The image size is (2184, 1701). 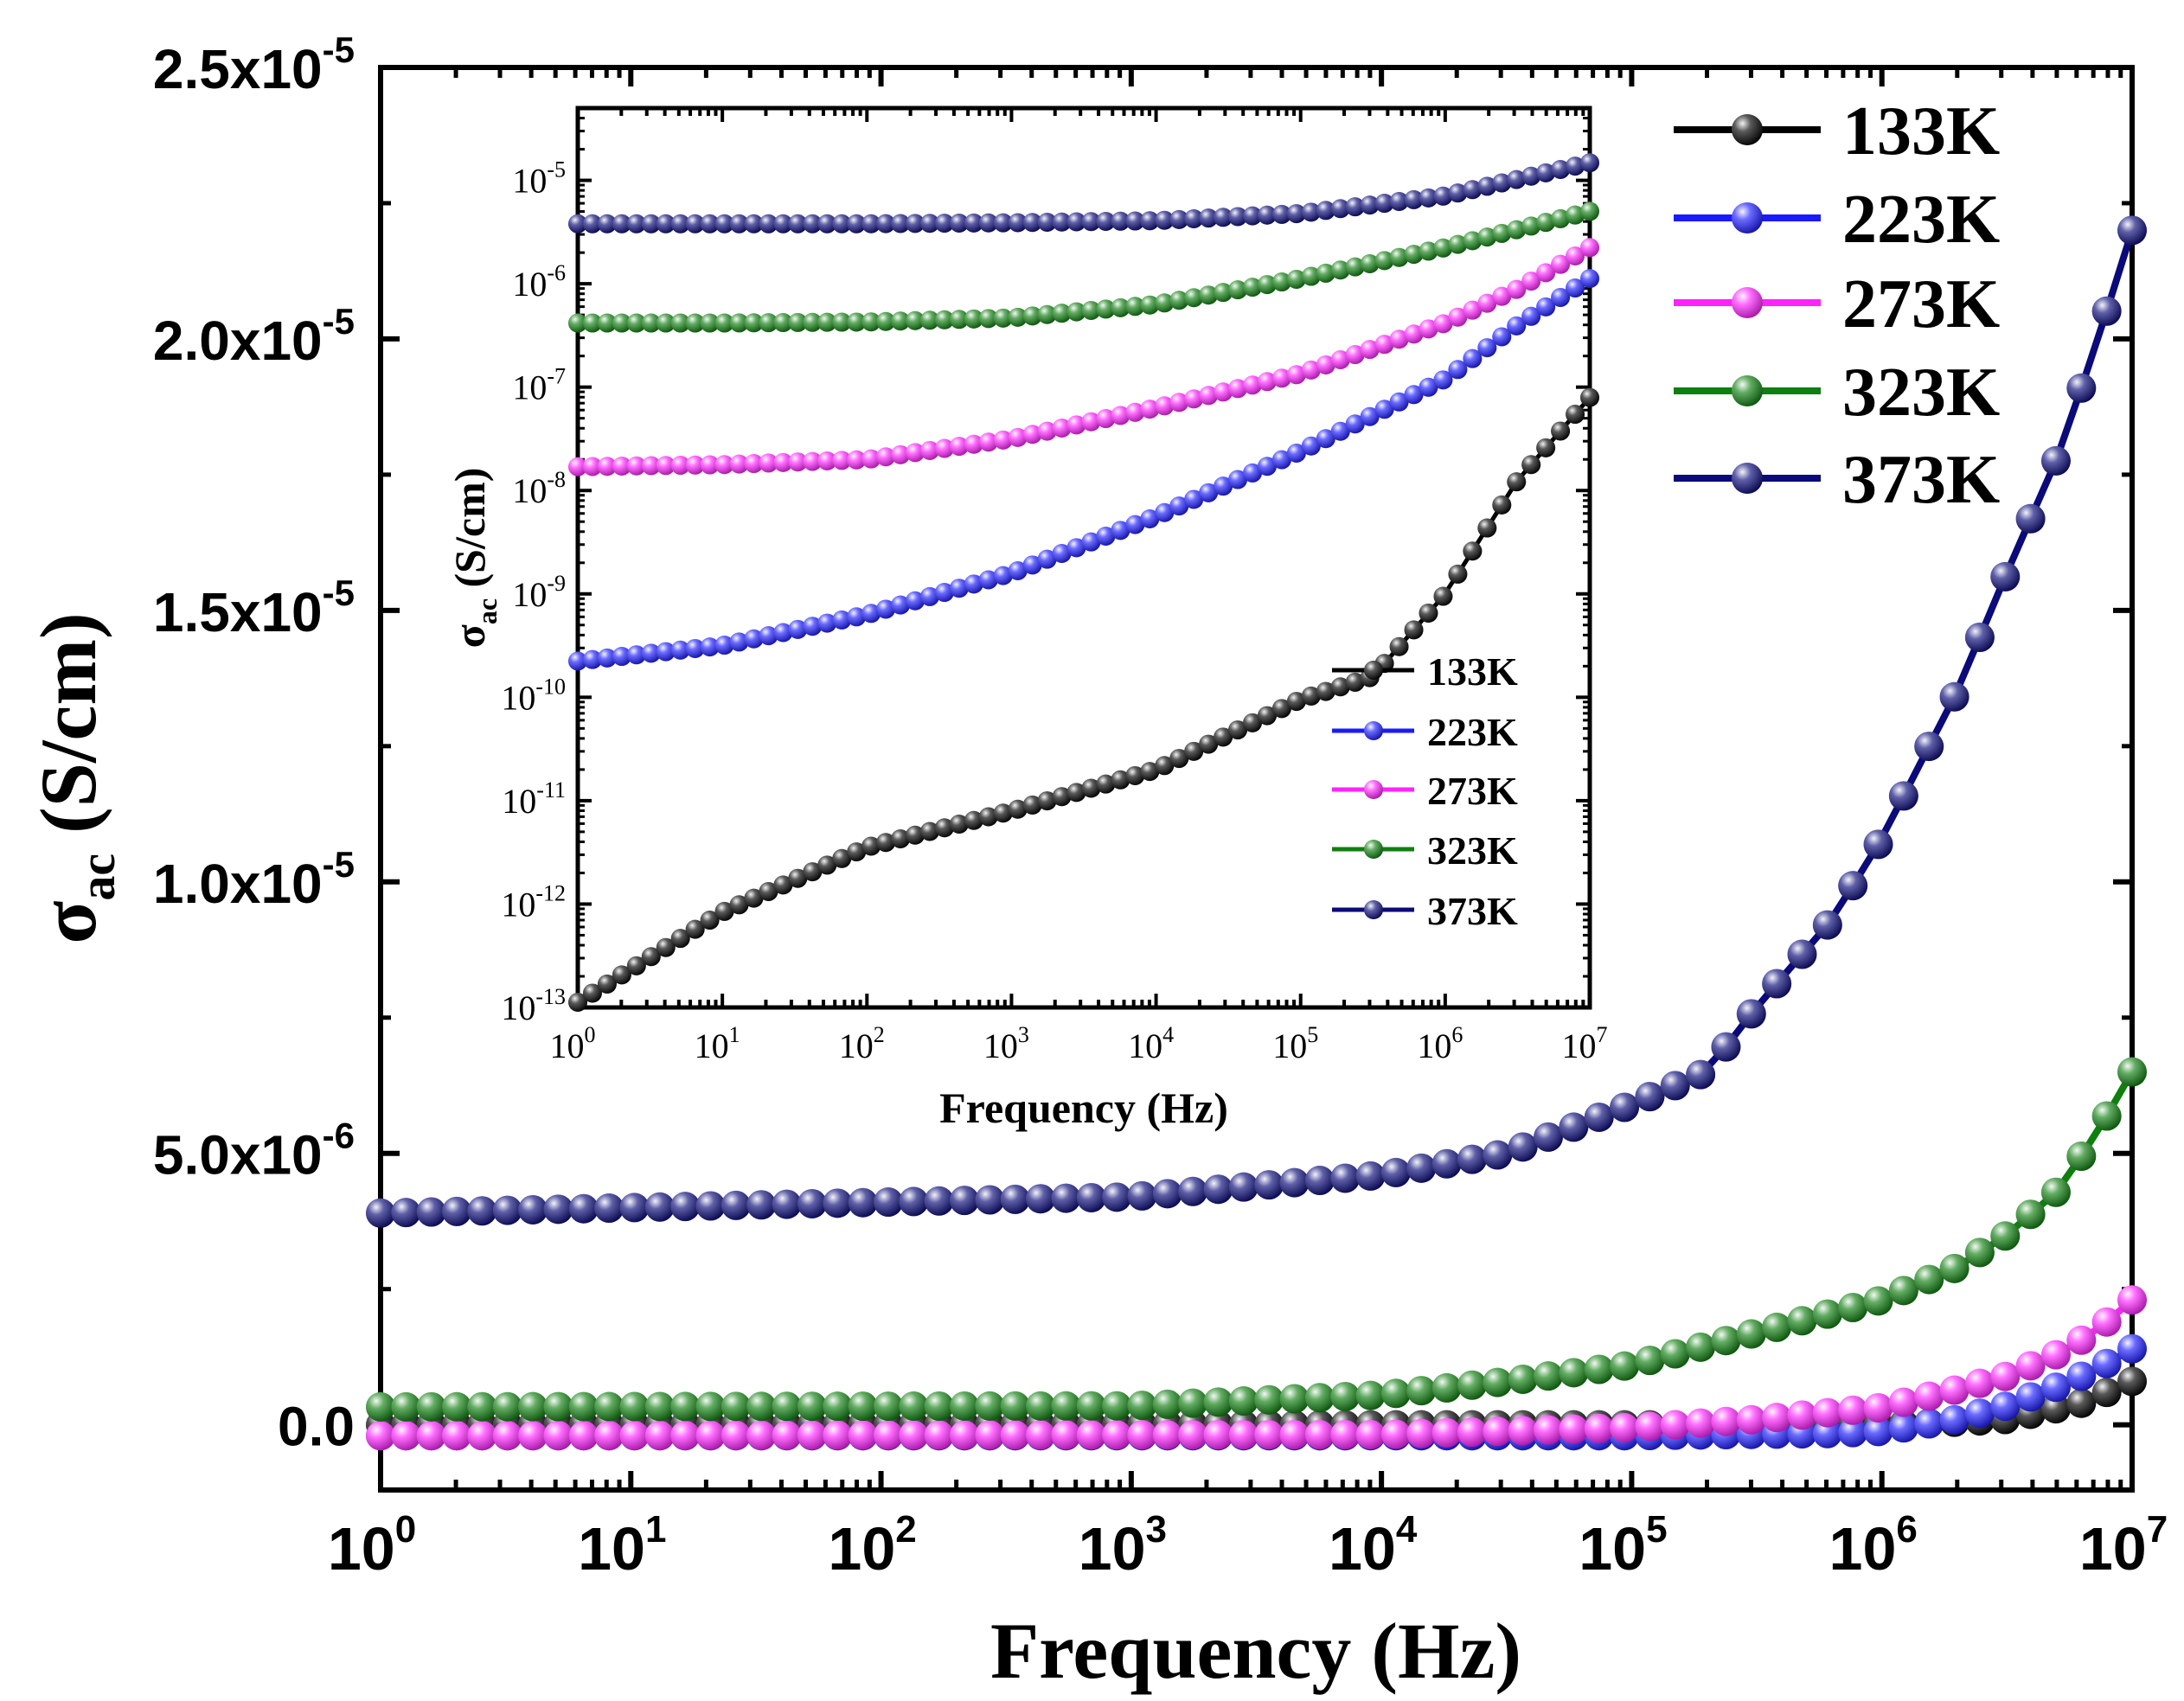 I want to click on main-y-tick-mantissa: 2.5x10, so click(x=238, y=69).